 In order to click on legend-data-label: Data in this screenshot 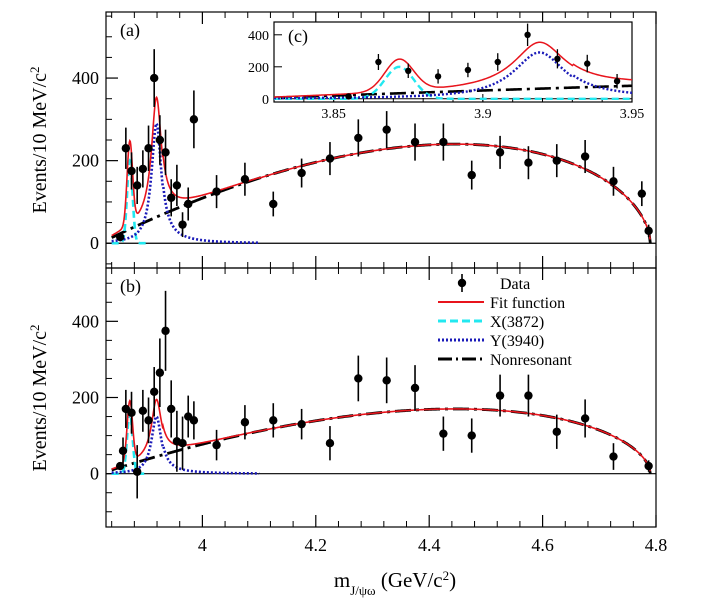, I will do `click(515, 284)`.